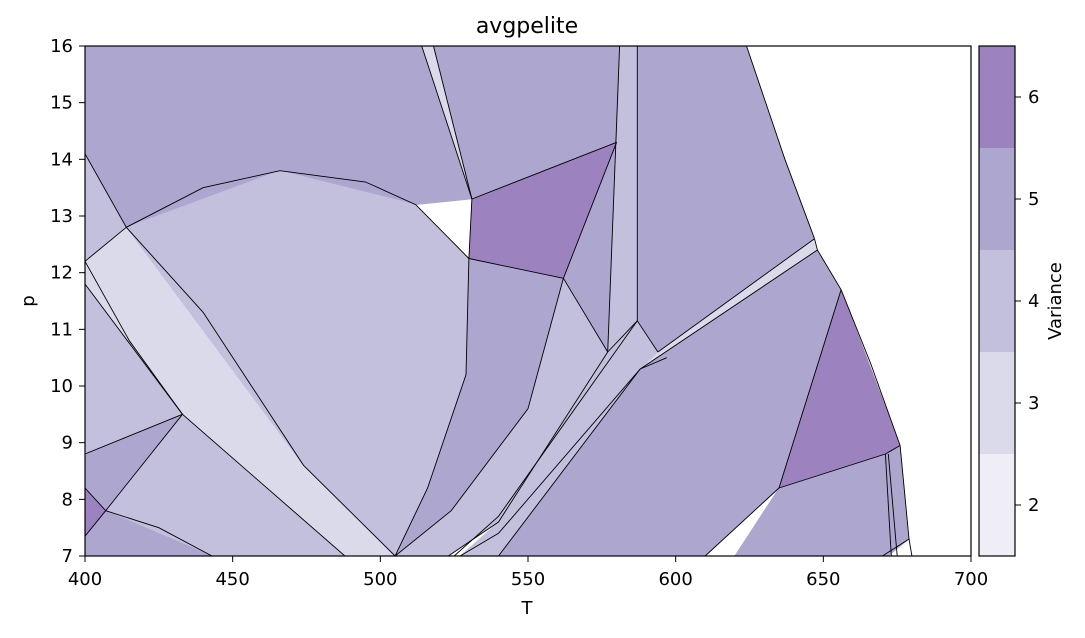  Describe the element at coordinates (85, 579) in the screenshot. I see `x-tick-label: 400` at that location.